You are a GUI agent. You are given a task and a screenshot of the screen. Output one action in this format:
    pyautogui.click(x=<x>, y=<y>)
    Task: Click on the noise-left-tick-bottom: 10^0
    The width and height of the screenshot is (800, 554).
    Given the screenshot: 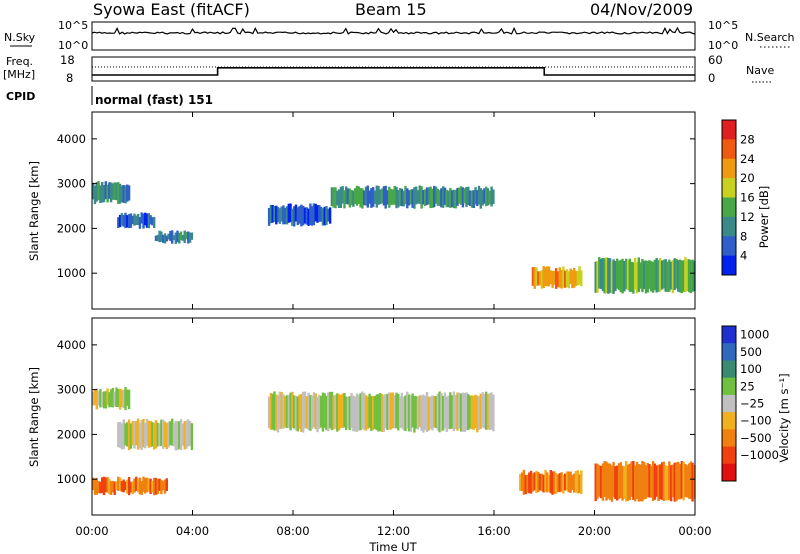 What is the action you would take?
    pyautogui.click(x=73, y=45)
    